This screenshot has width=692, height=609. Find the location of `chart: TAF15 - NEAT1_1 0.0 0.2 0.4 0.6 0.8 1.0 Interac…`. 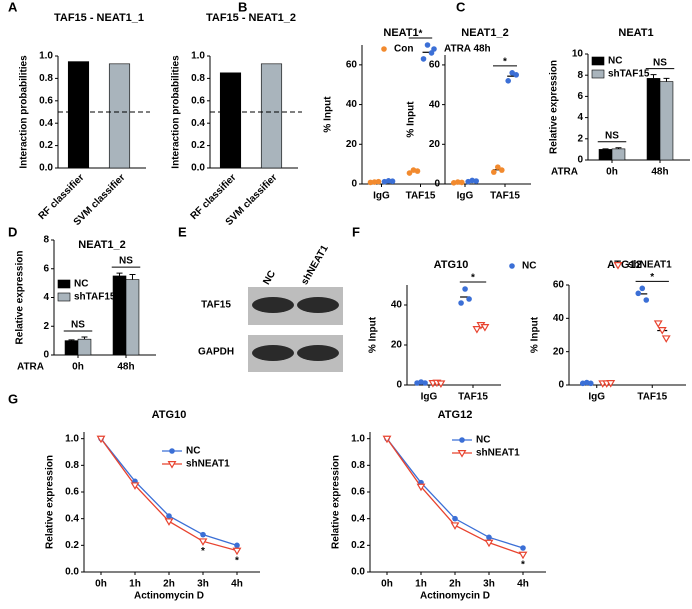

chart: TAF15 - NEAT1_1 0.0 0.2 0.4 0.6 0.8 1.0 Interac… is located at coordinates (84, 120).